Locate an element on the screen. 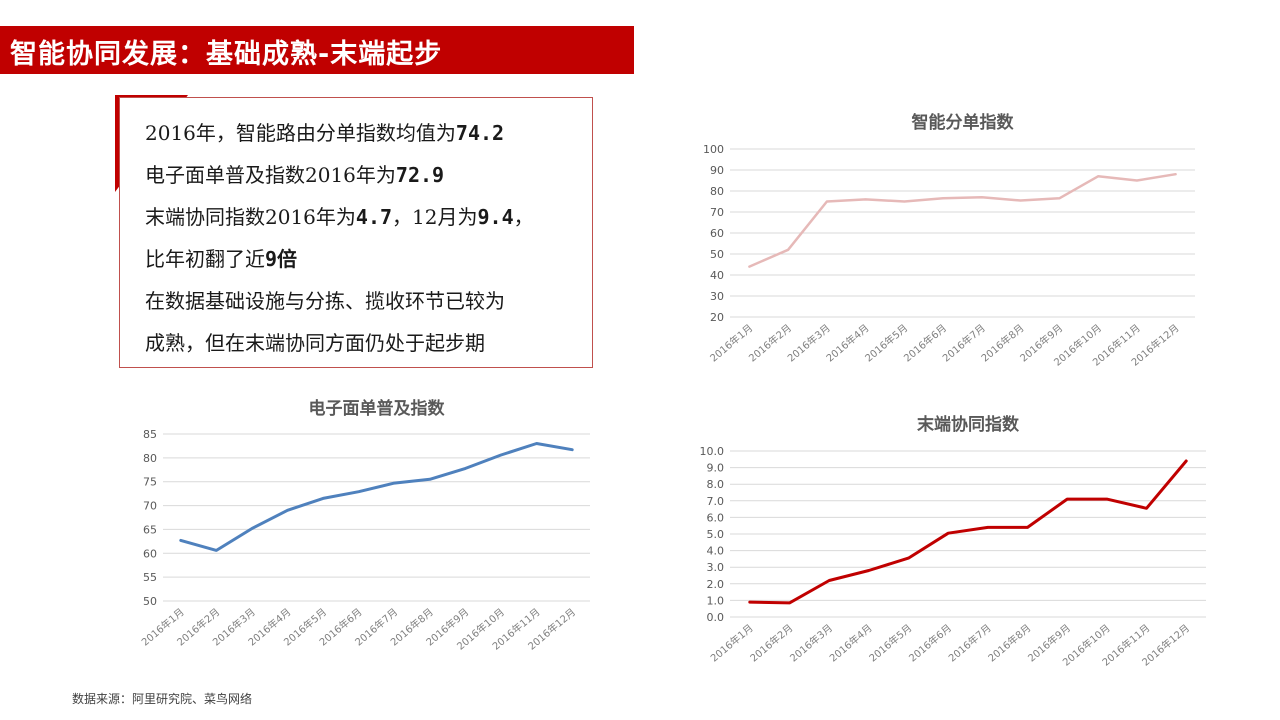 This screenshot has height=720, width=1280. summary-text-segment: 比年初翻了近 is located at coordinates (205, 259).